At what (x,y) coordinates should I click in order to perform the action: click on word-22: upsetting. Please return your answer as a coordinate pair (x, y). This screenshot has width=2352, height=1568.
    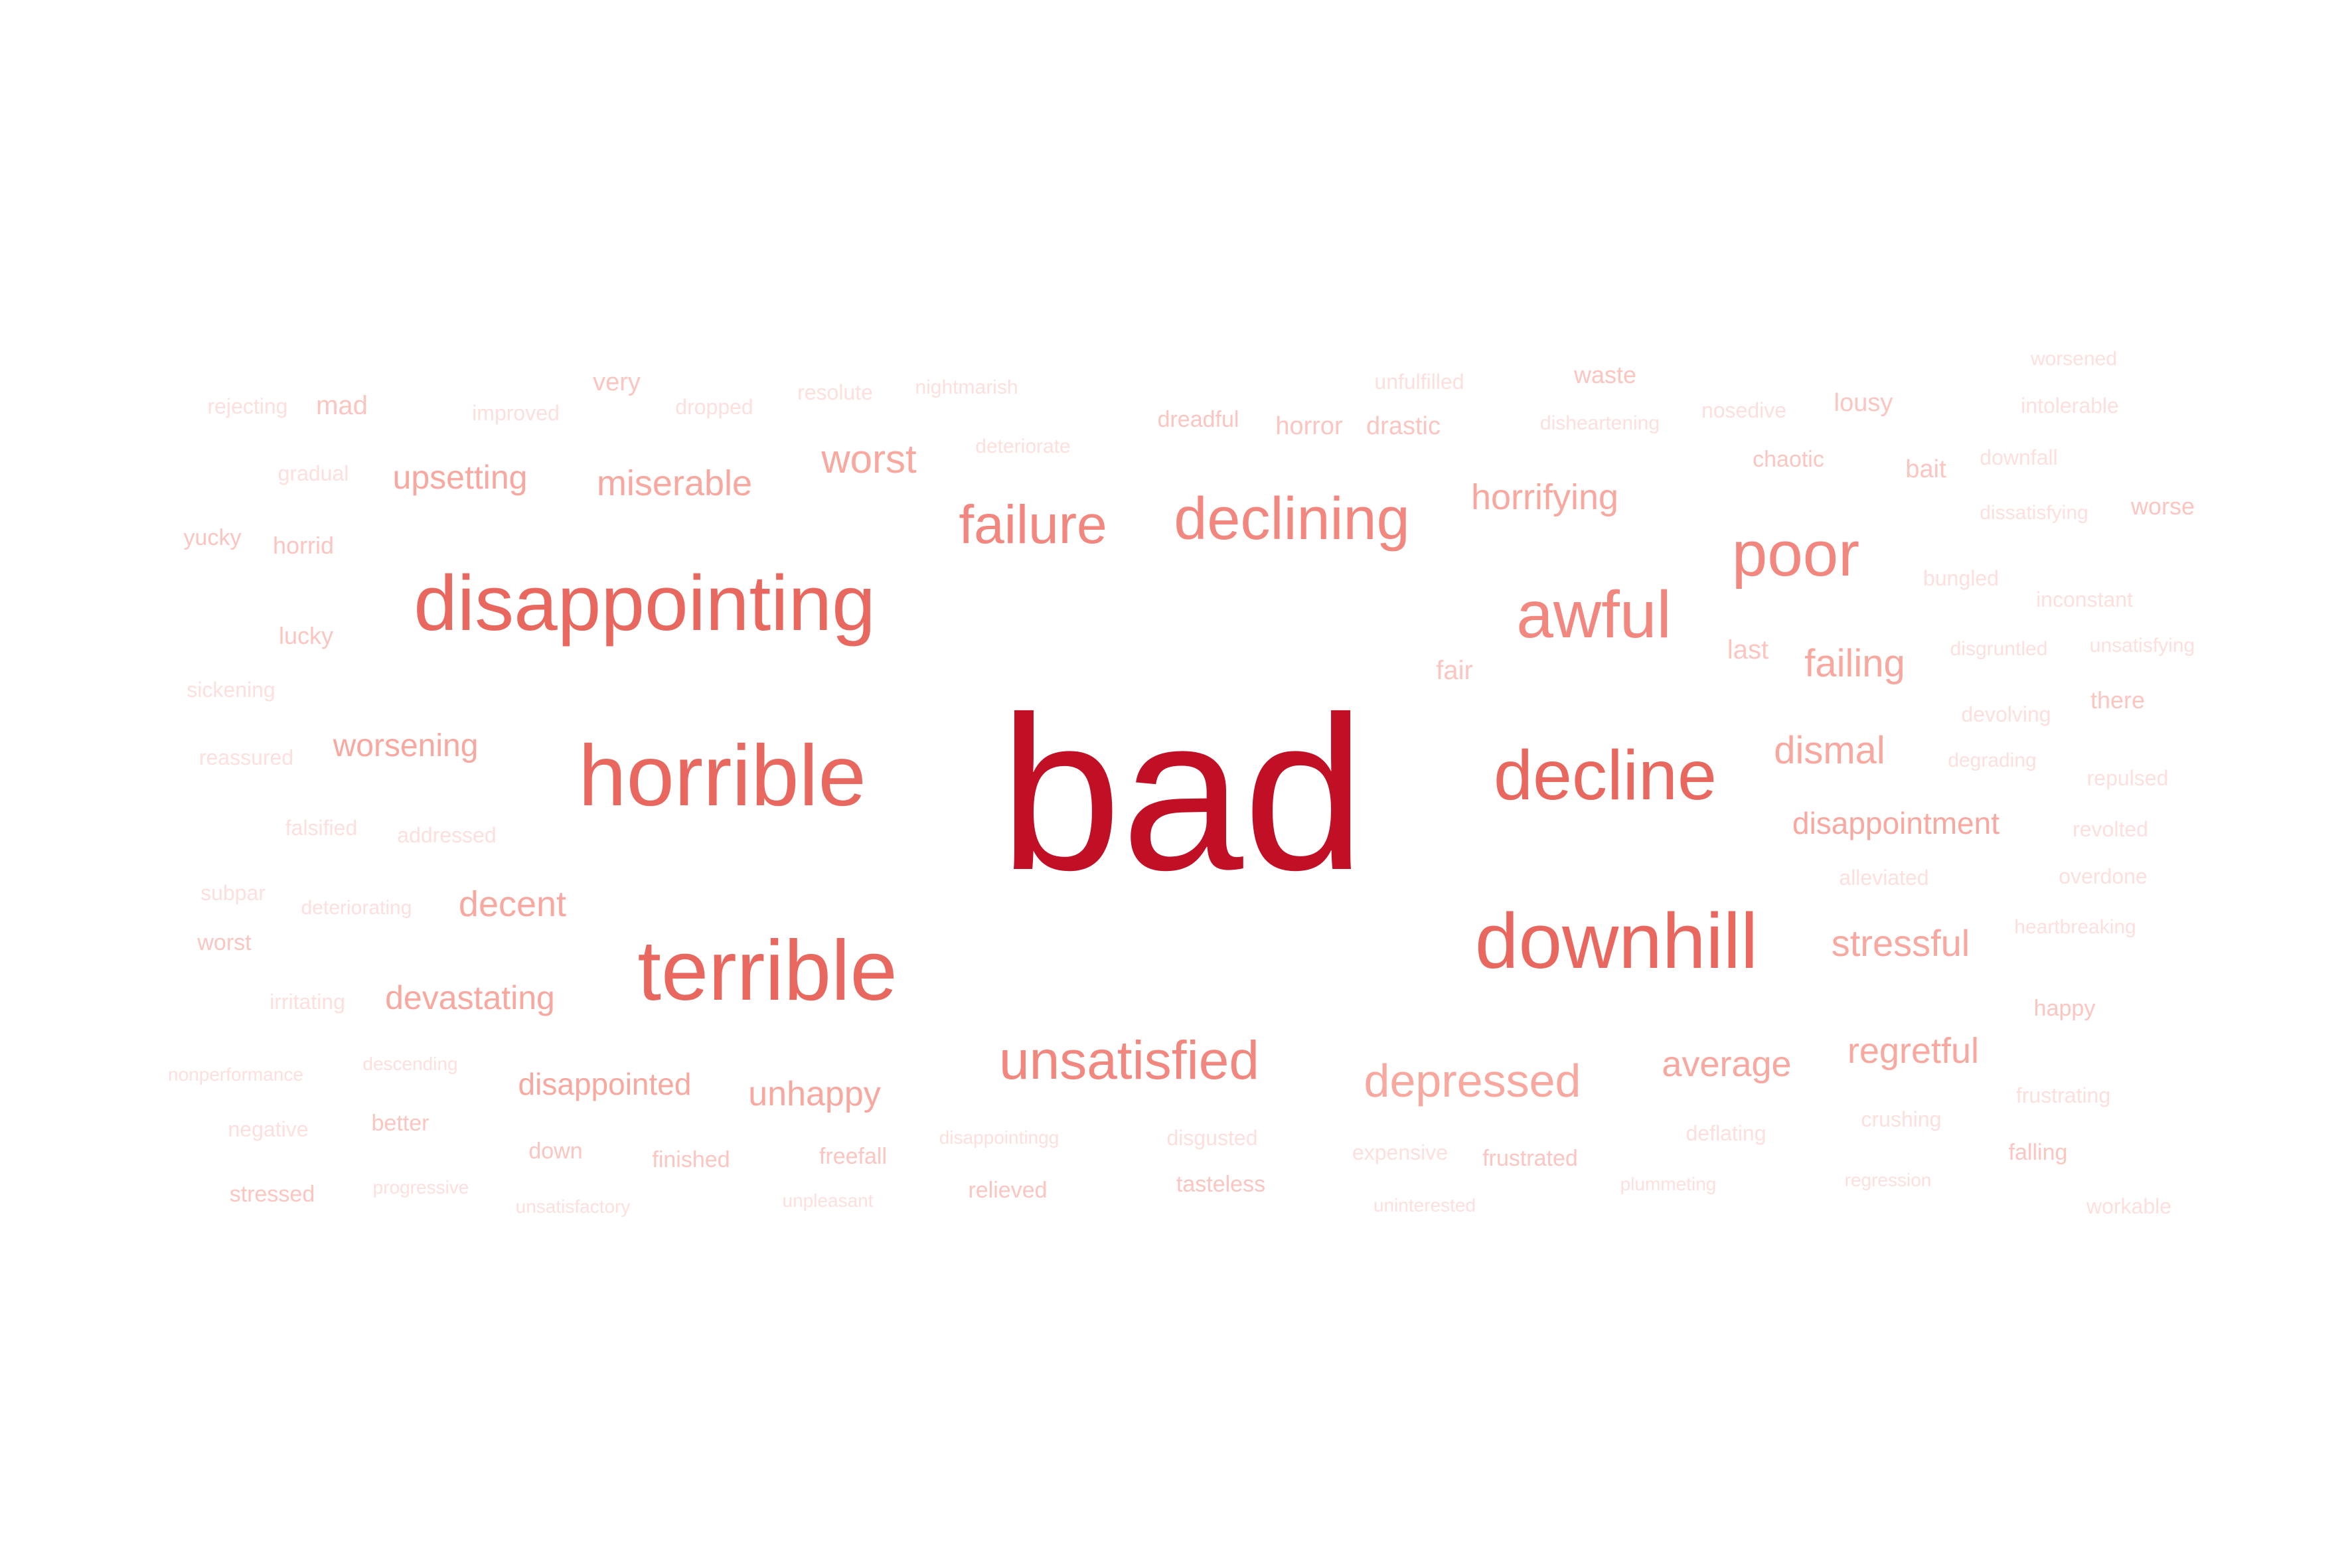
    Looking at the image, I should click on (460, 478).